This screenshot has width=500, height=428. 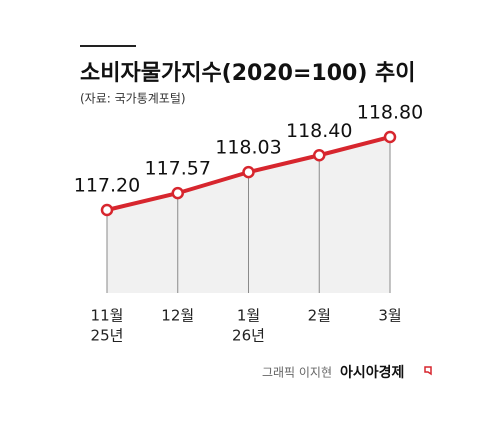 I want to click on x-tick-label: 1월, so click(x=248, y=316).